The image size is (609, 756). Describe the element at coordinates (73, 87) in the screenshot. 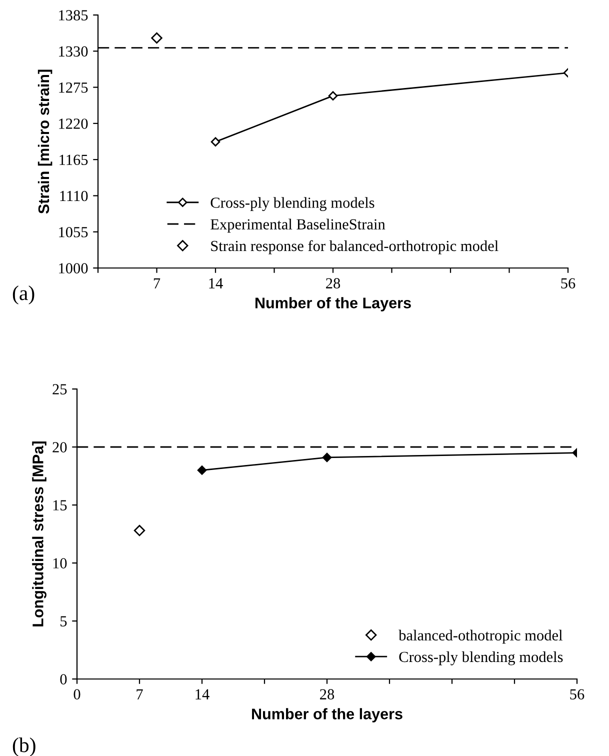

I see `y-tick-label: 1275` at that location.